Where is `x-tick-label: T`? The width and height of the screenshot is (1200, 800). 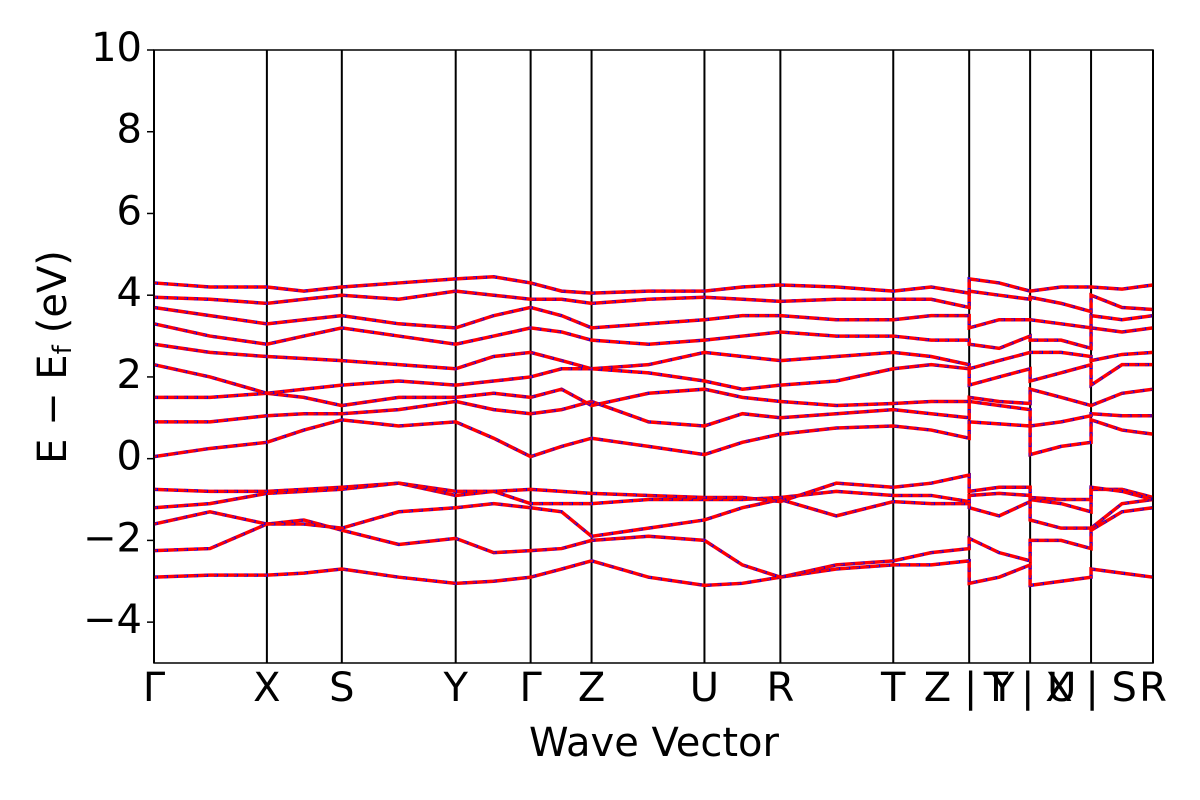 x-tick-label: T is located at coordinates (893, 688).